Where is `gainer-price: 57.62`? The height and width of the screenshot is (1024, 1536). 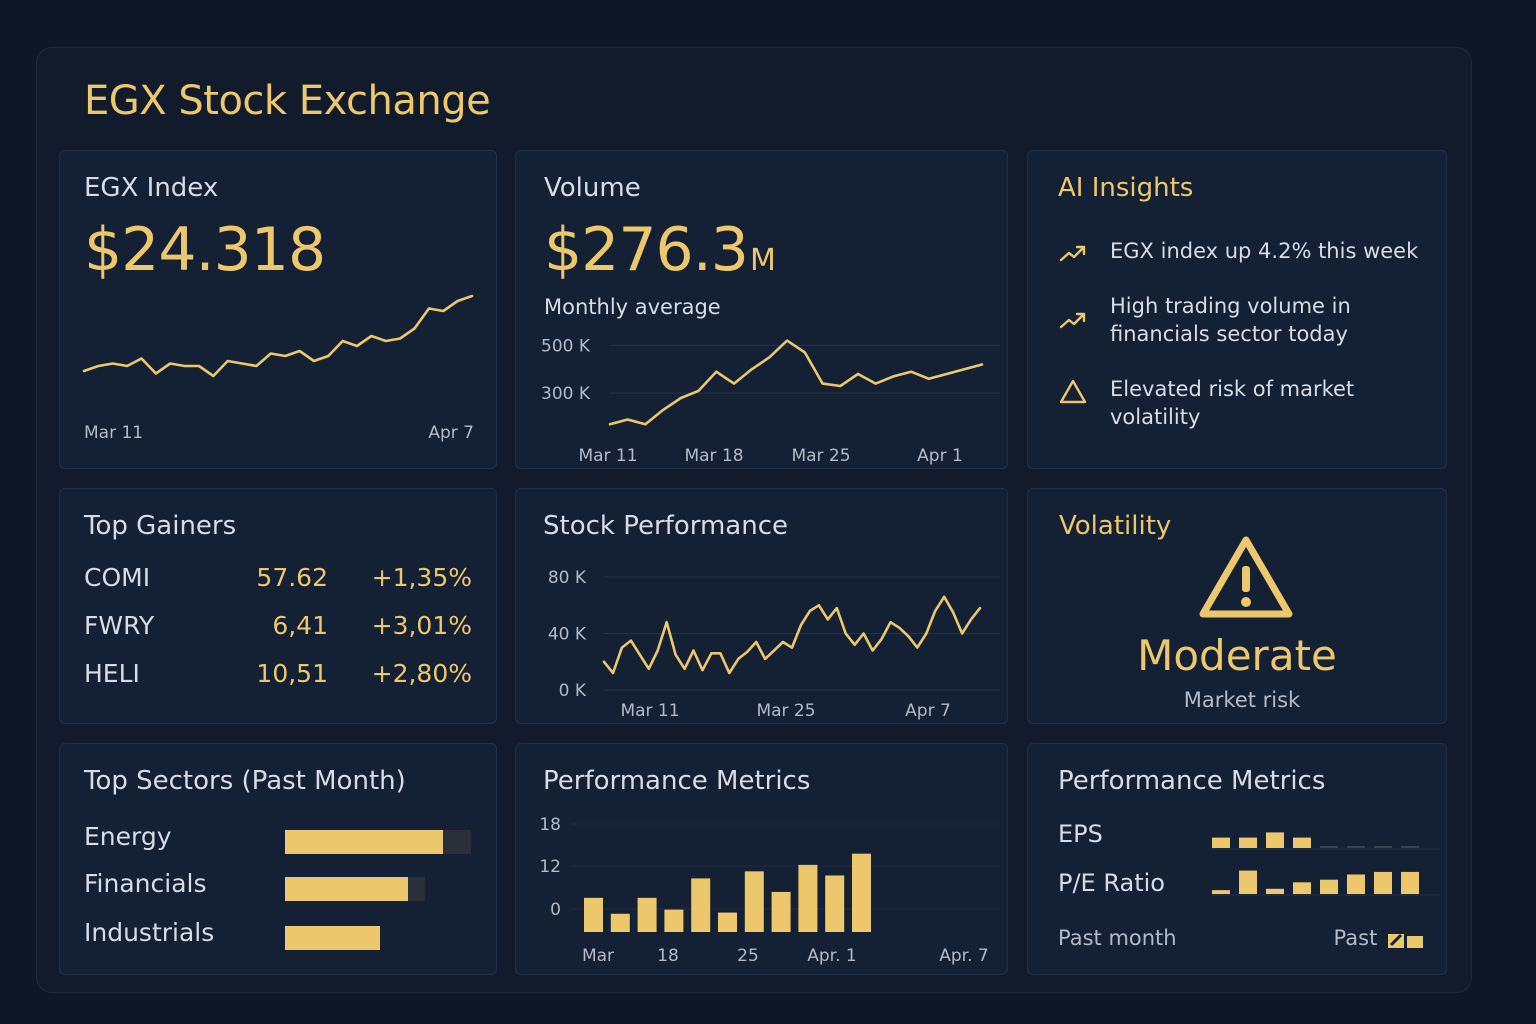
gainer-price: 57.62 is located at coordinates (292, 577).